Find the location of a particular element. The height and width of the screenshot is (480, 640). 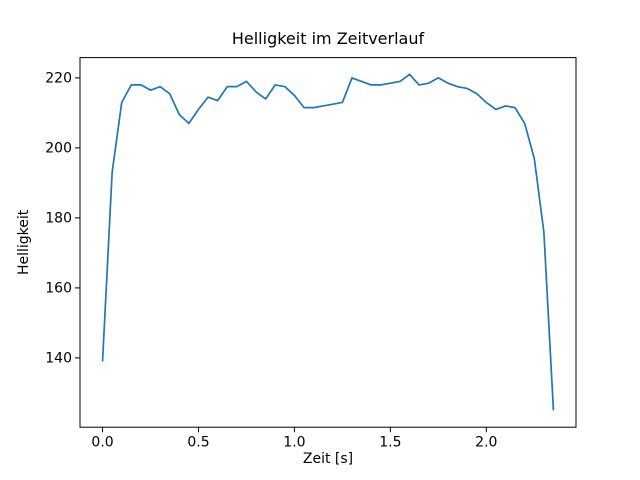

y-tick-label: 140 is located at coordinates (58, 358).